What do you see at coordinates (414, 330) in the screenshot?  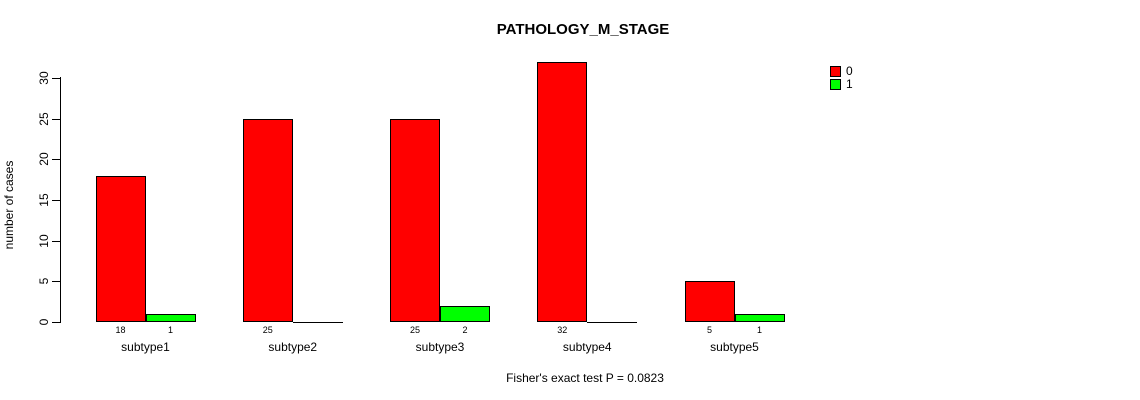 I see `count-subtype3-series-0: 25` at bounding box center [414, 330].